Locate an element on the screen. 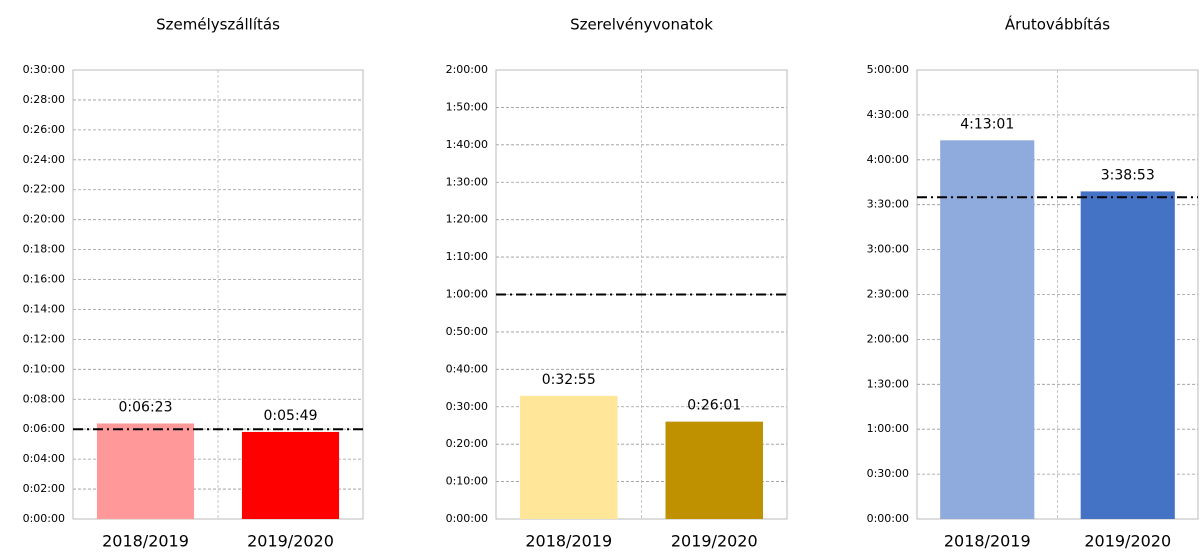 This screenshot has height=552, width=1201. y-tick-label: 0:08:00 is located at coordinates (44, 398).